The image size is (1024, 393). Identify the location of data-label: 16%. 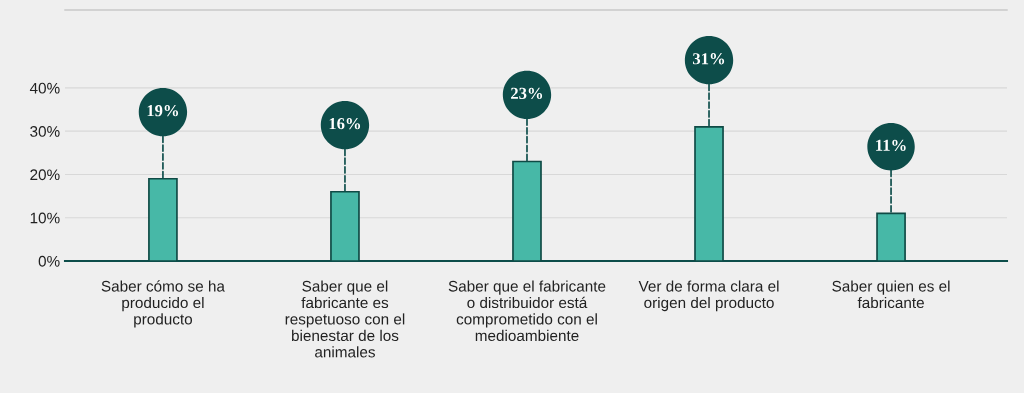
(345, 124).